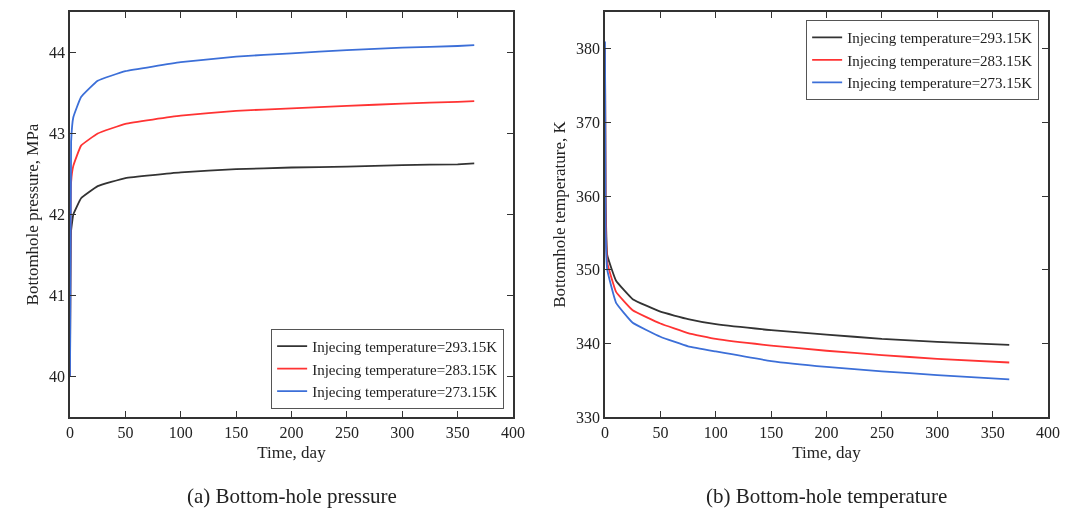 Image resolution: width=1071 pixels, height=527 pixels. Describe the element at coordinates (827, 496) in the screenshot. I see `text: (b) Bottom-hole temperature` at that location.